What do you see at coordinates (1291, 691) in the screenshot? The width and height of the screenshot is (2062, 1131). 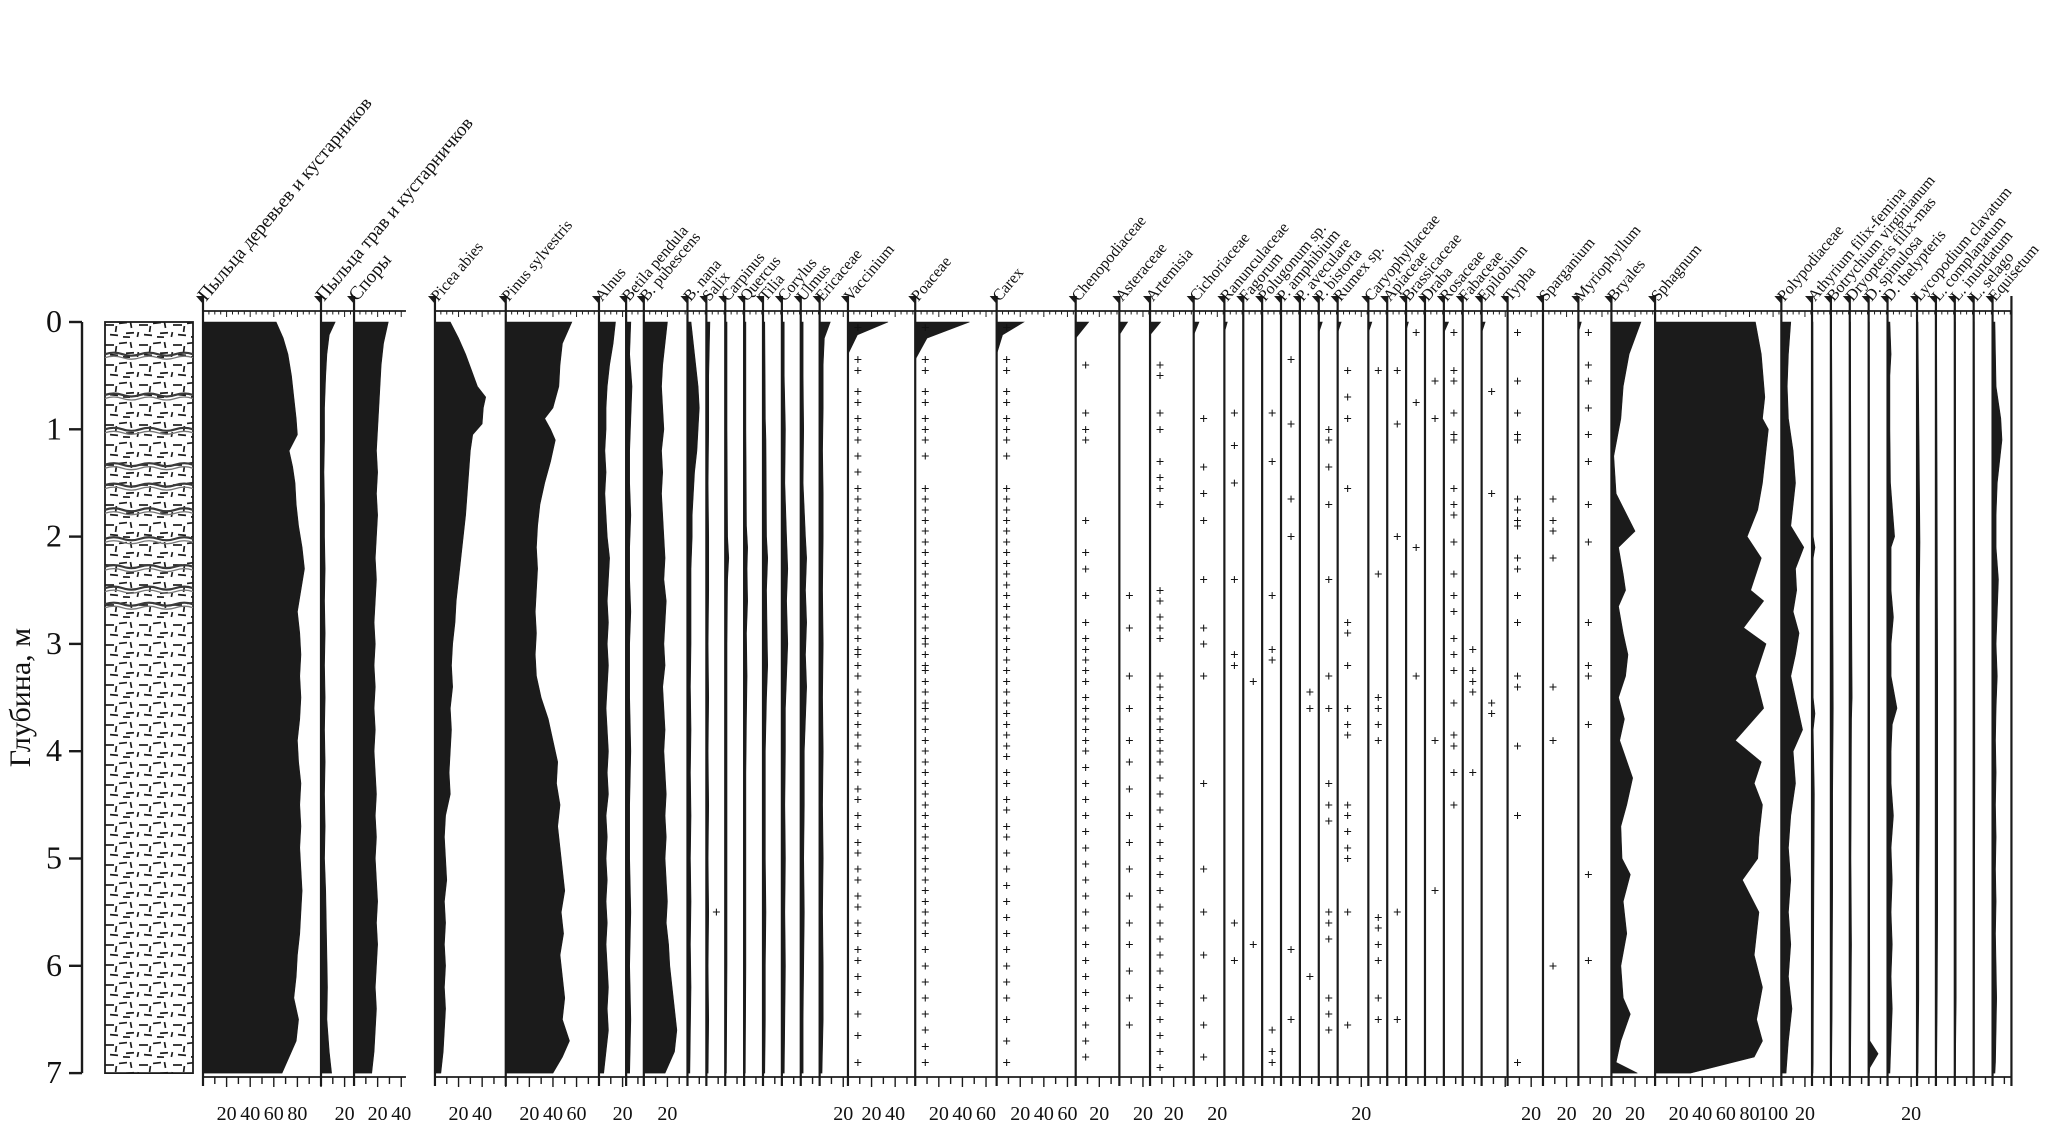 I see `plus-marks-p_amphibium: + + + + + +` at bounding box center [1291, 691].